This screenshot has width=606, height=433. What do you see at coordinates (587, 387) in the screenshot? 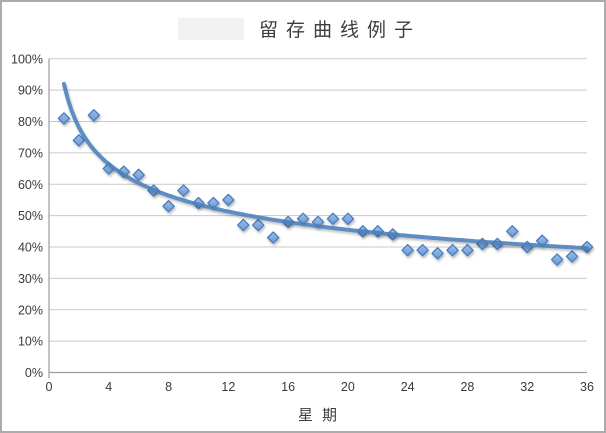
I see `x-tick-label: 36` at bounding box center [587, 387].